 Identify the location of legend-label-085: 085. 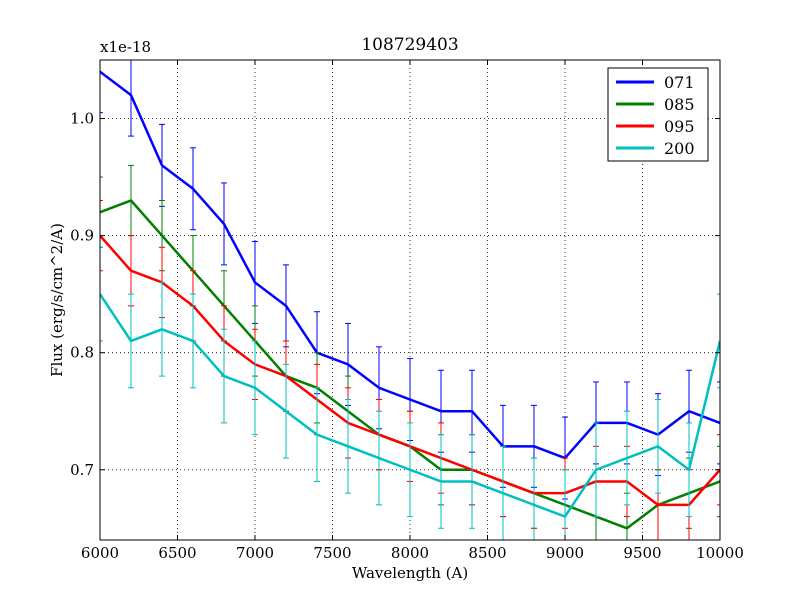
(679, 104).